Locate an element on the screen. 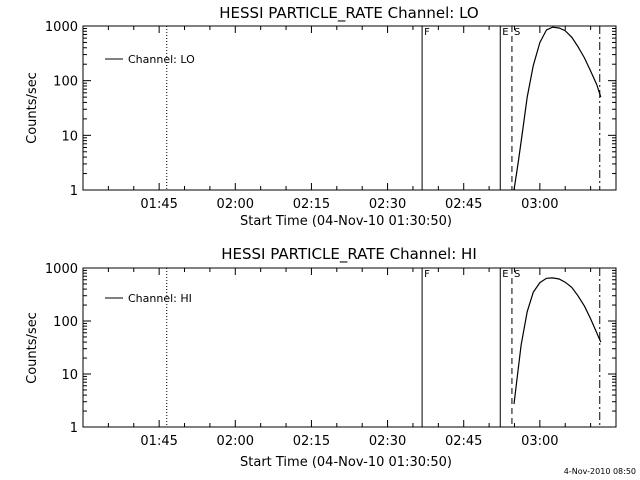 The image size is (640, 480). legend-label: Channel: HI is located at coordinates (160, 298).